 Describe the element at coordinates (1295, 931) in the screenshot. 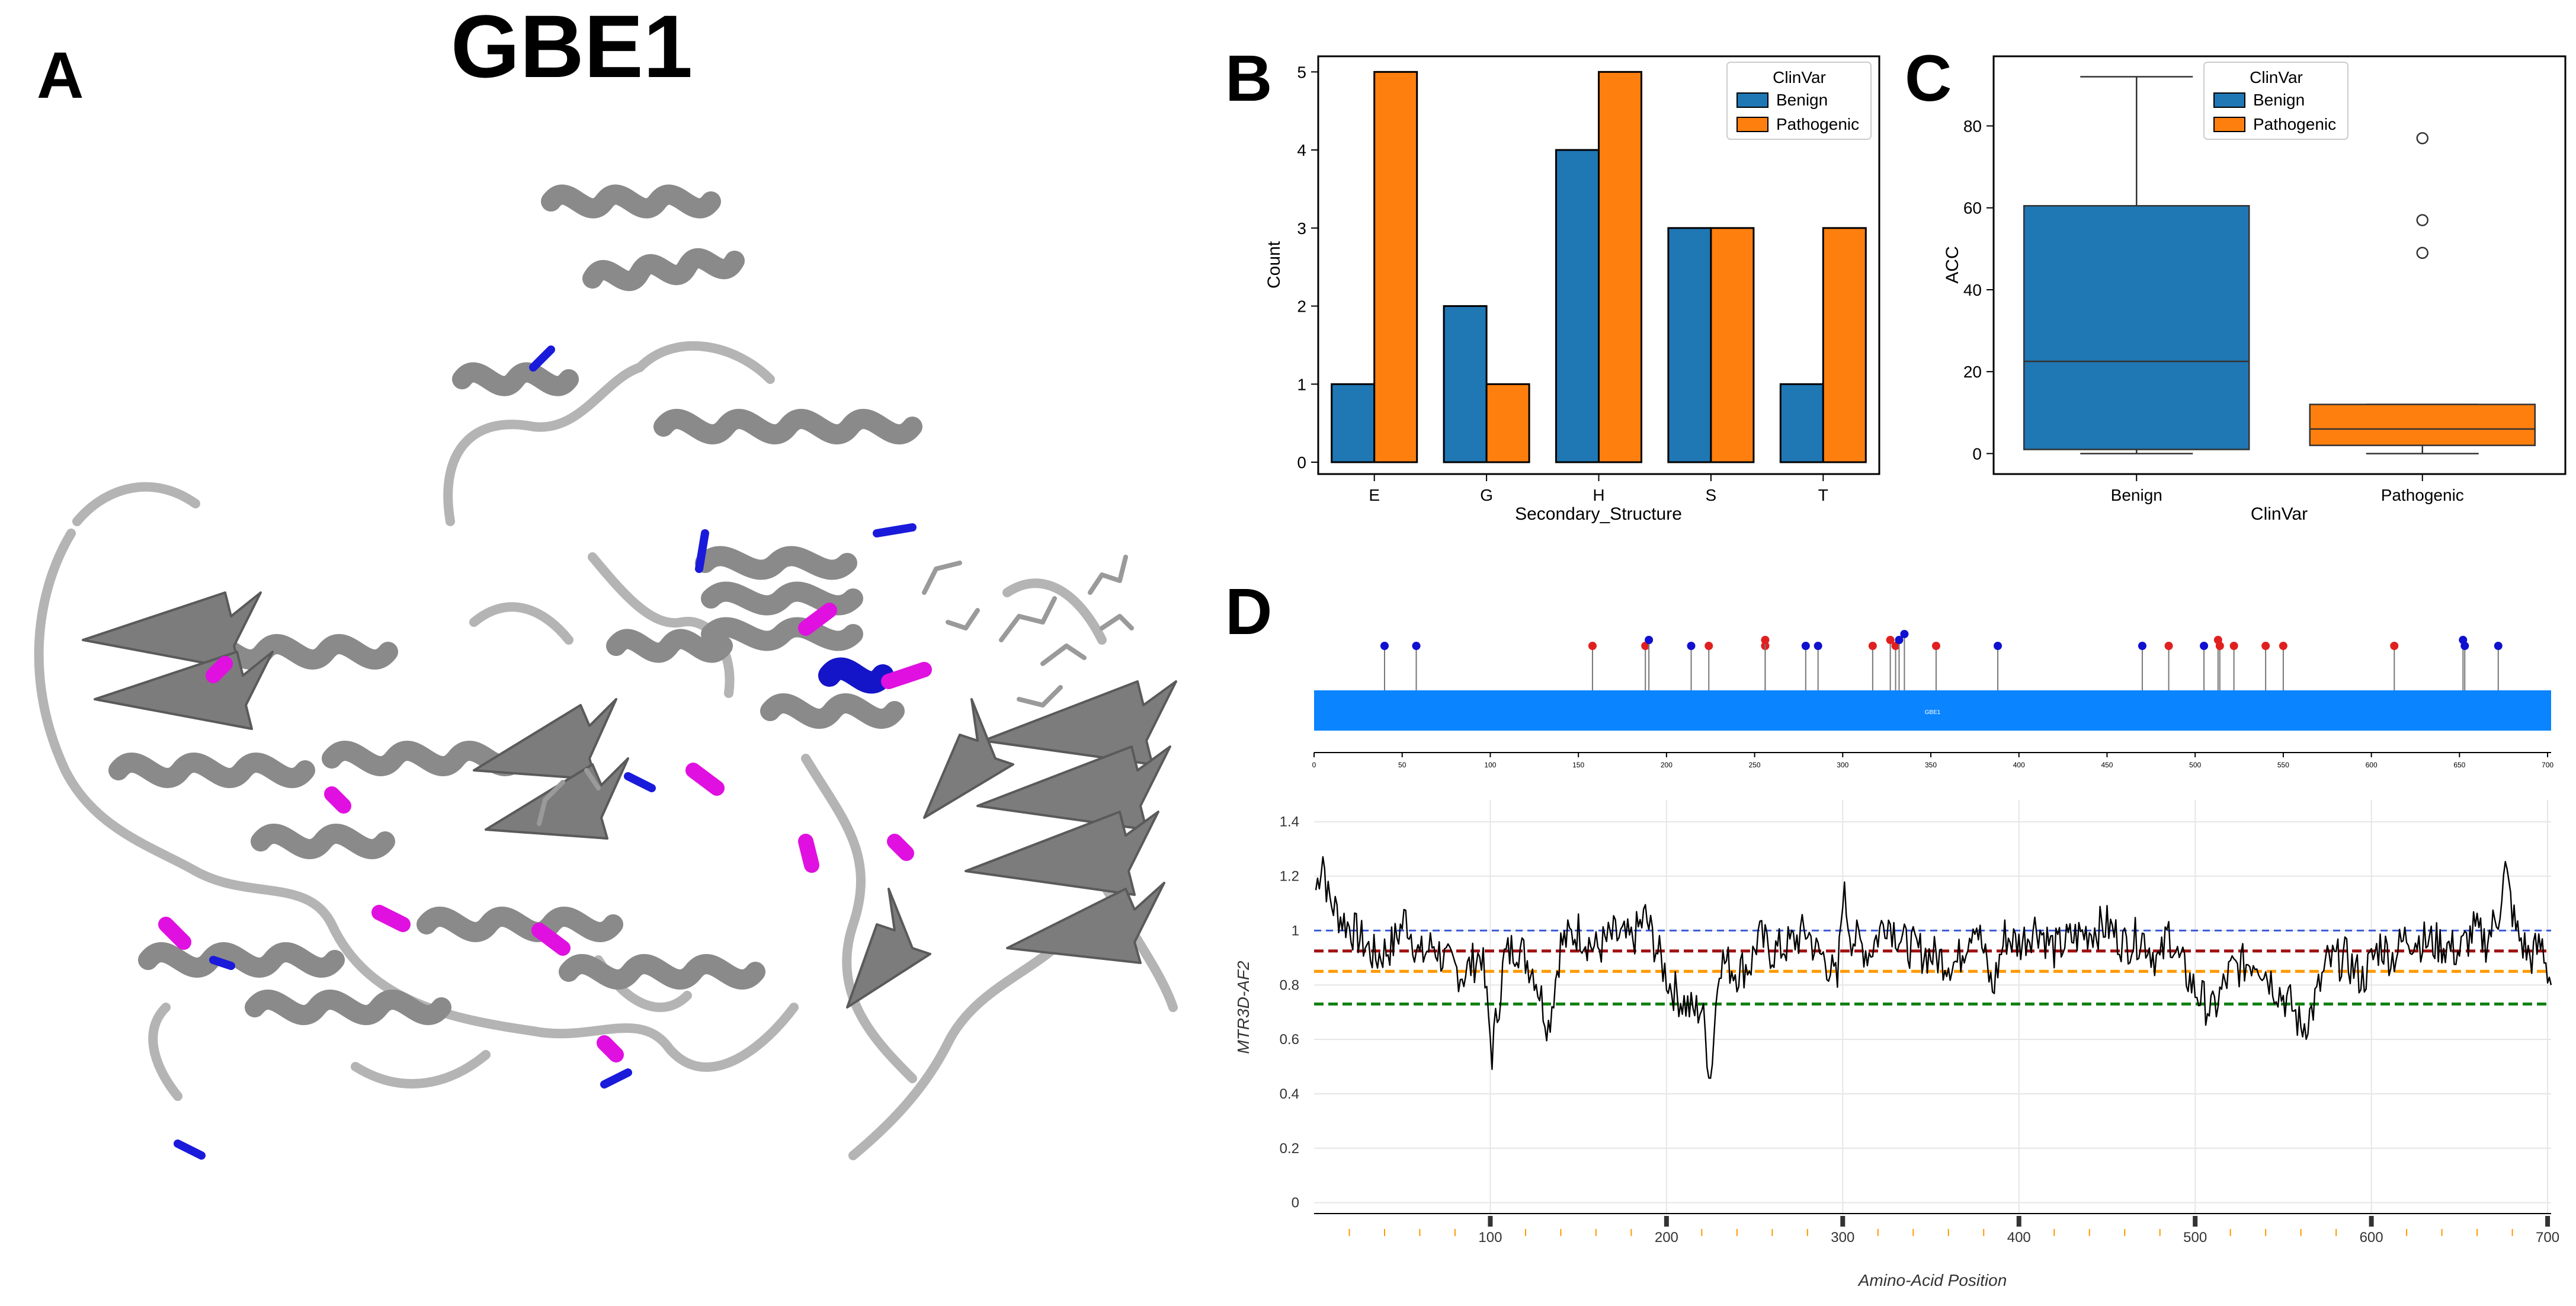

I see `y-tick-label-d: 1` at that location.